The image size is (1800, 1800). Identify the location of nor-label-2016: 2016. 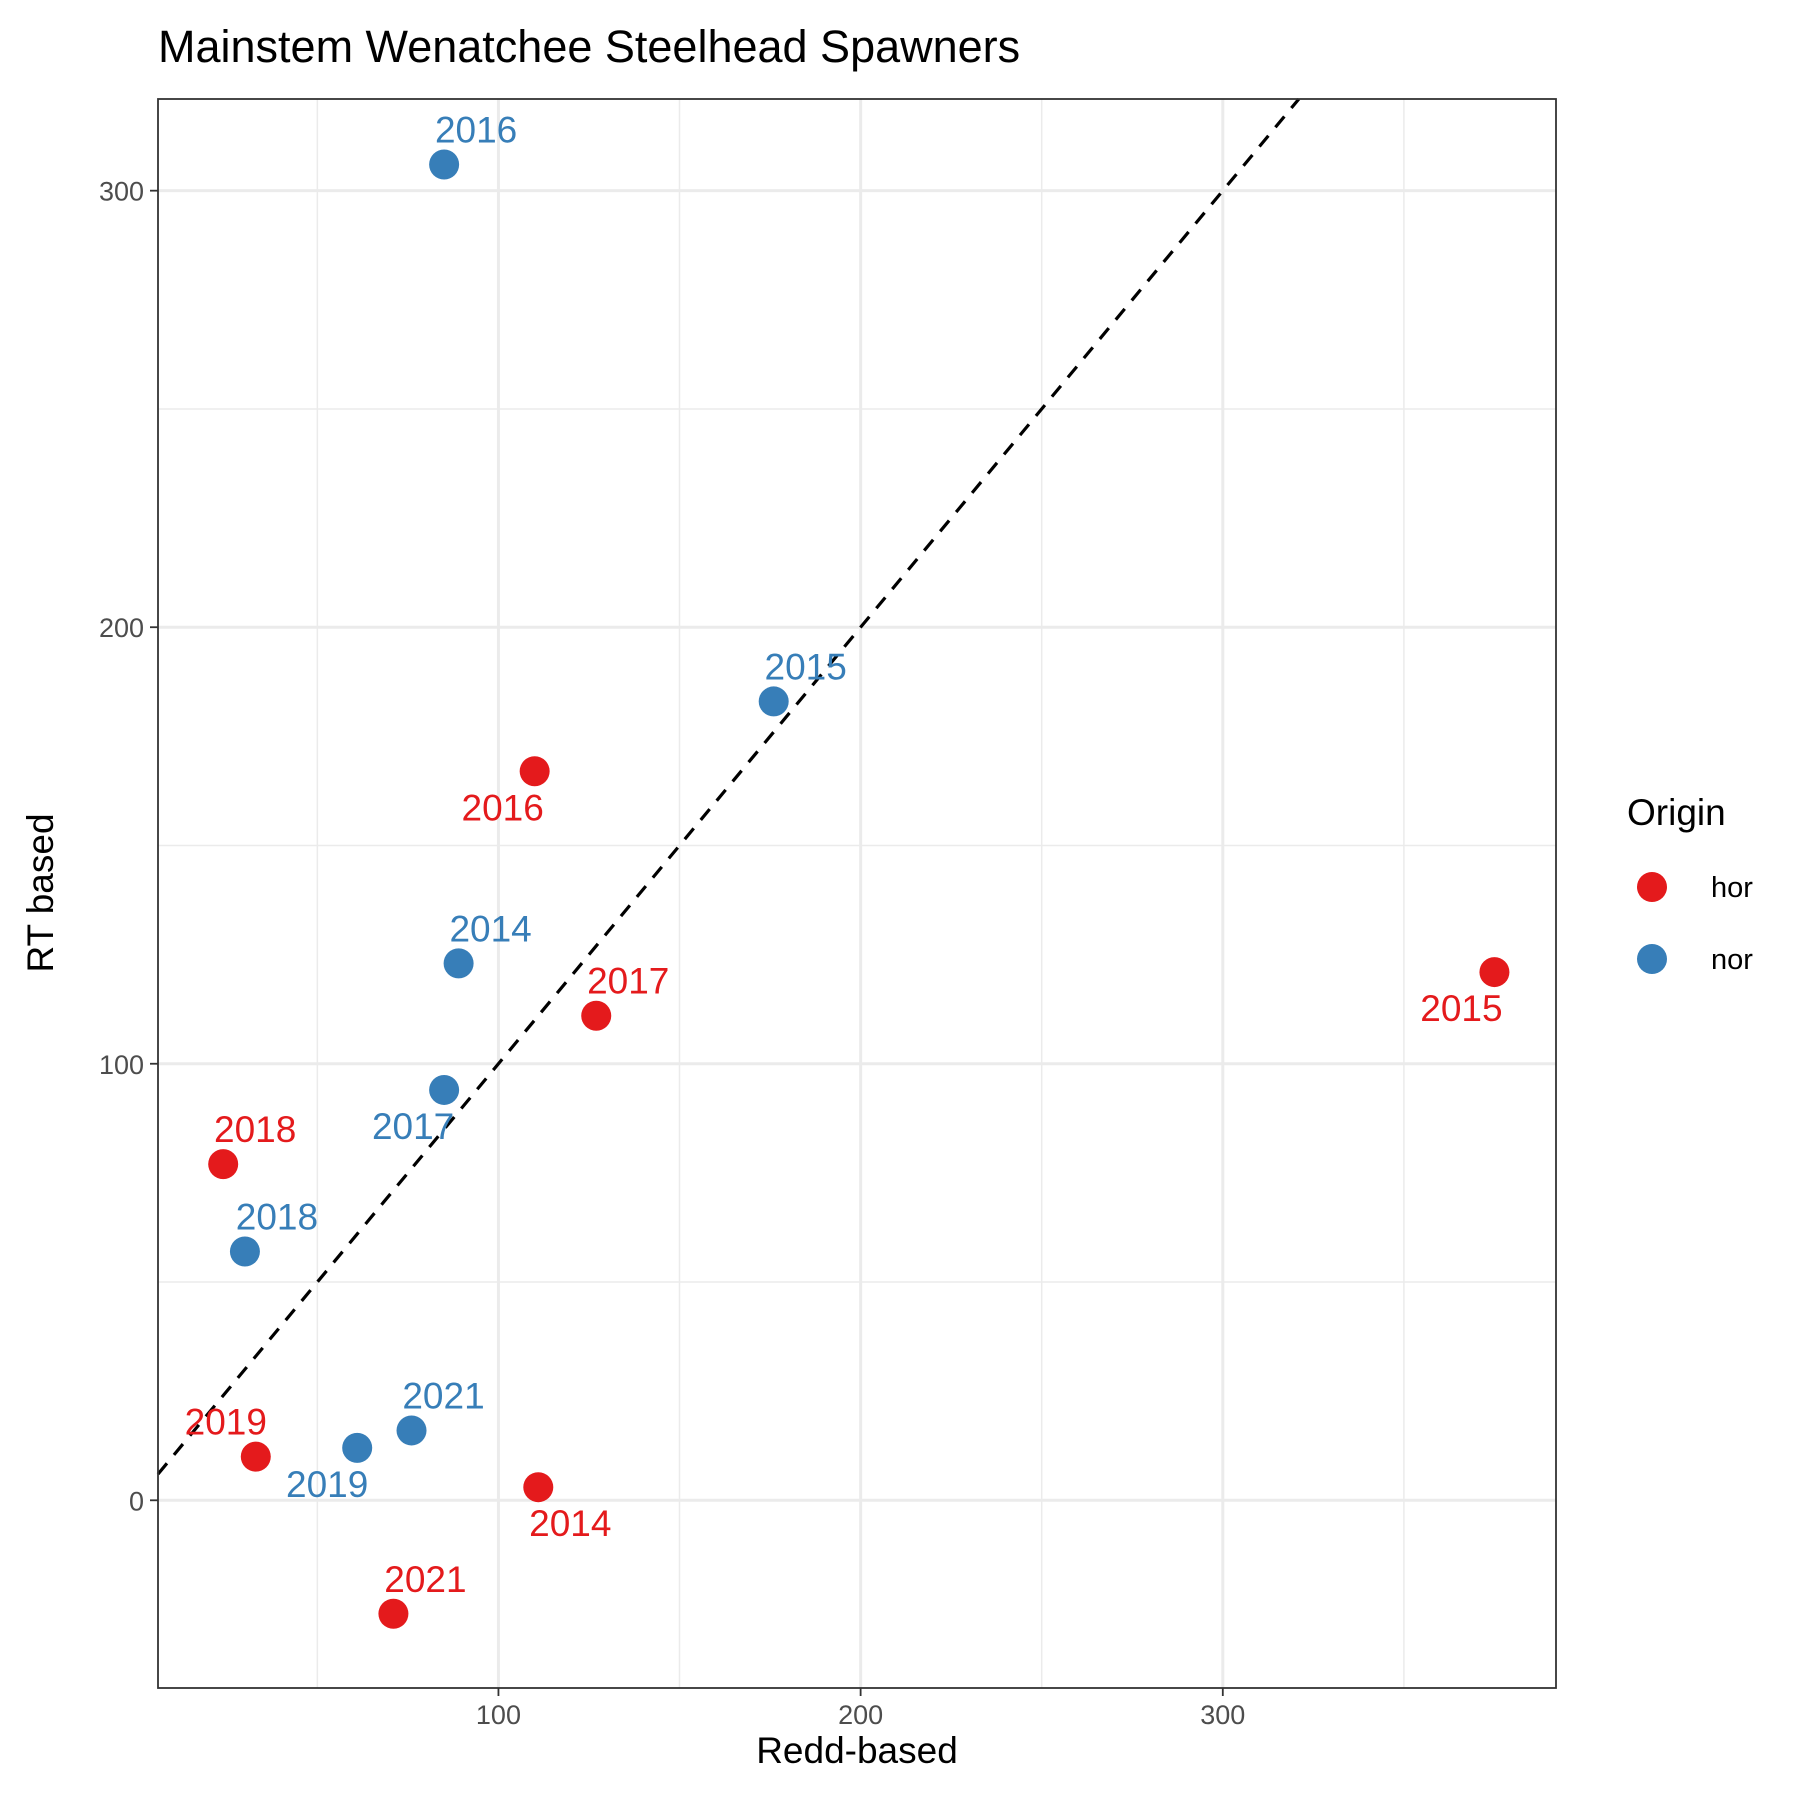
(476, 129).